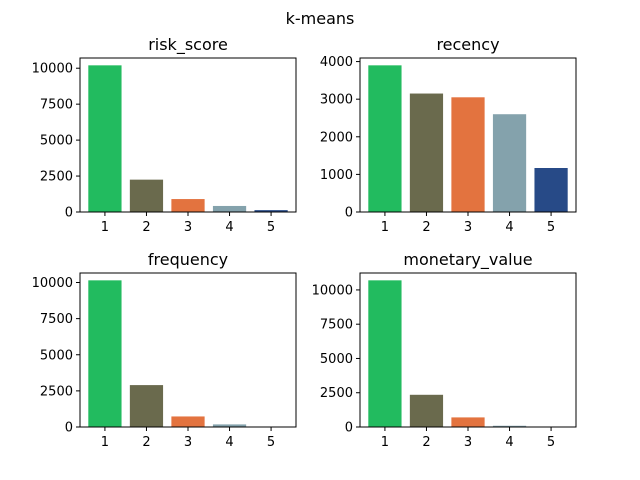 The width and height of the screenshot is (640, 480). What do you see at coordinates (336, 100) in the screenshot?
I see `y-tick-label: 3000` at bounding box center [336, 100].